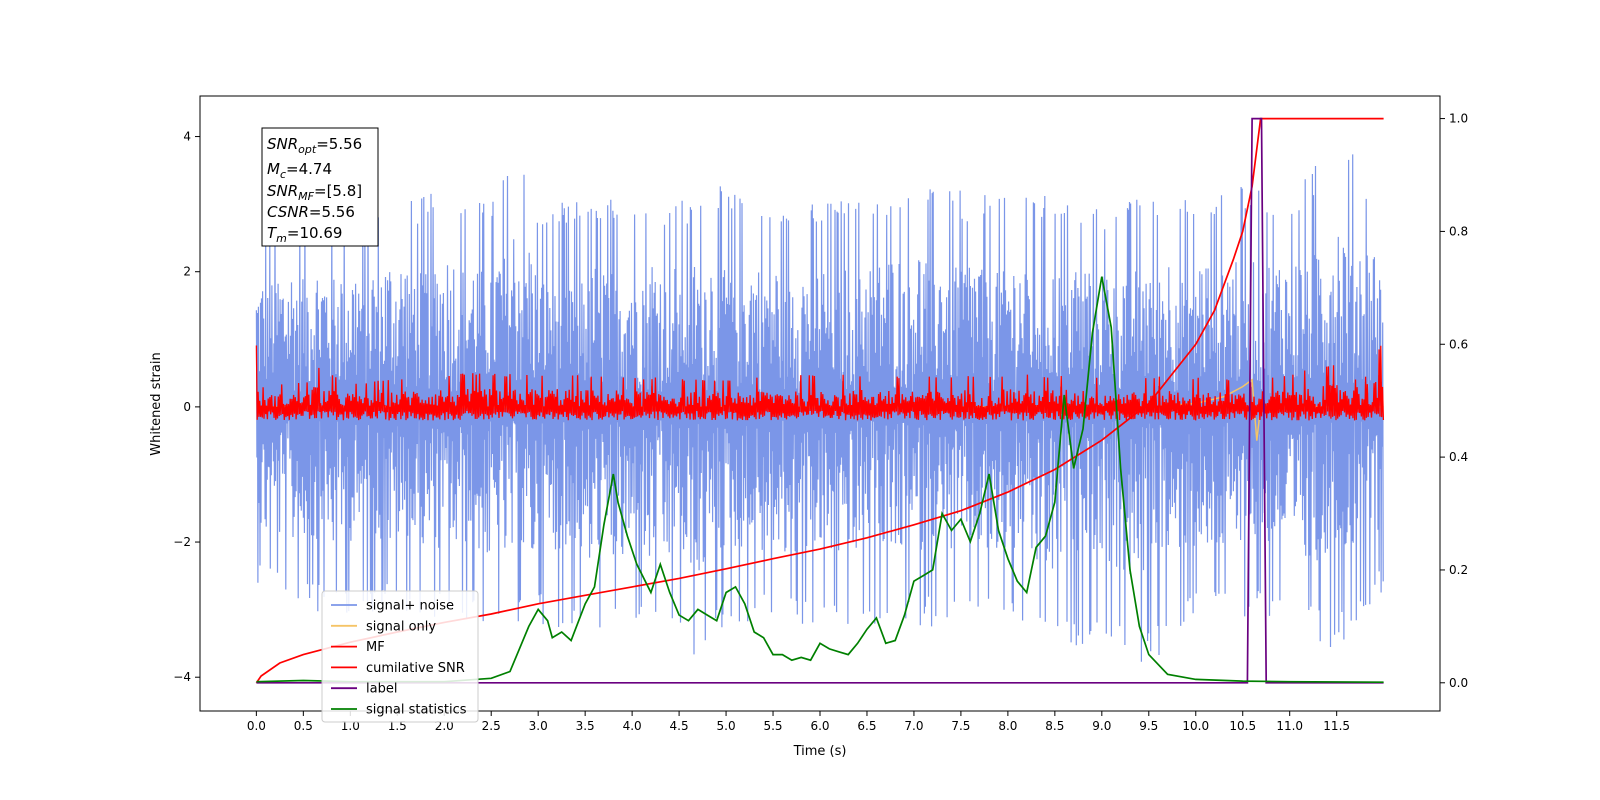 Image resolution: width=1600 pixels, height=800 pixels. I want to click on x-tick-label: 8.5, so click(1054, 726).